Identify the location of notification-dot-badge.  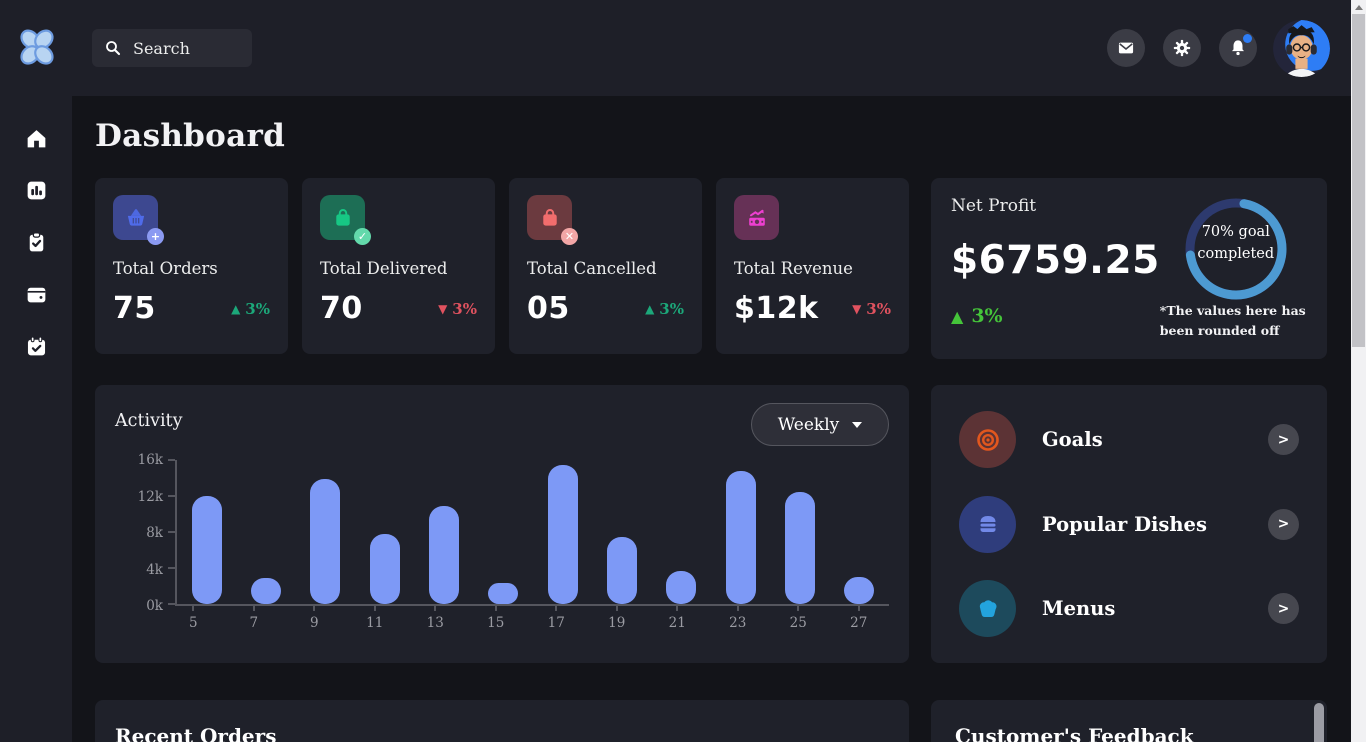
(1247, 38).